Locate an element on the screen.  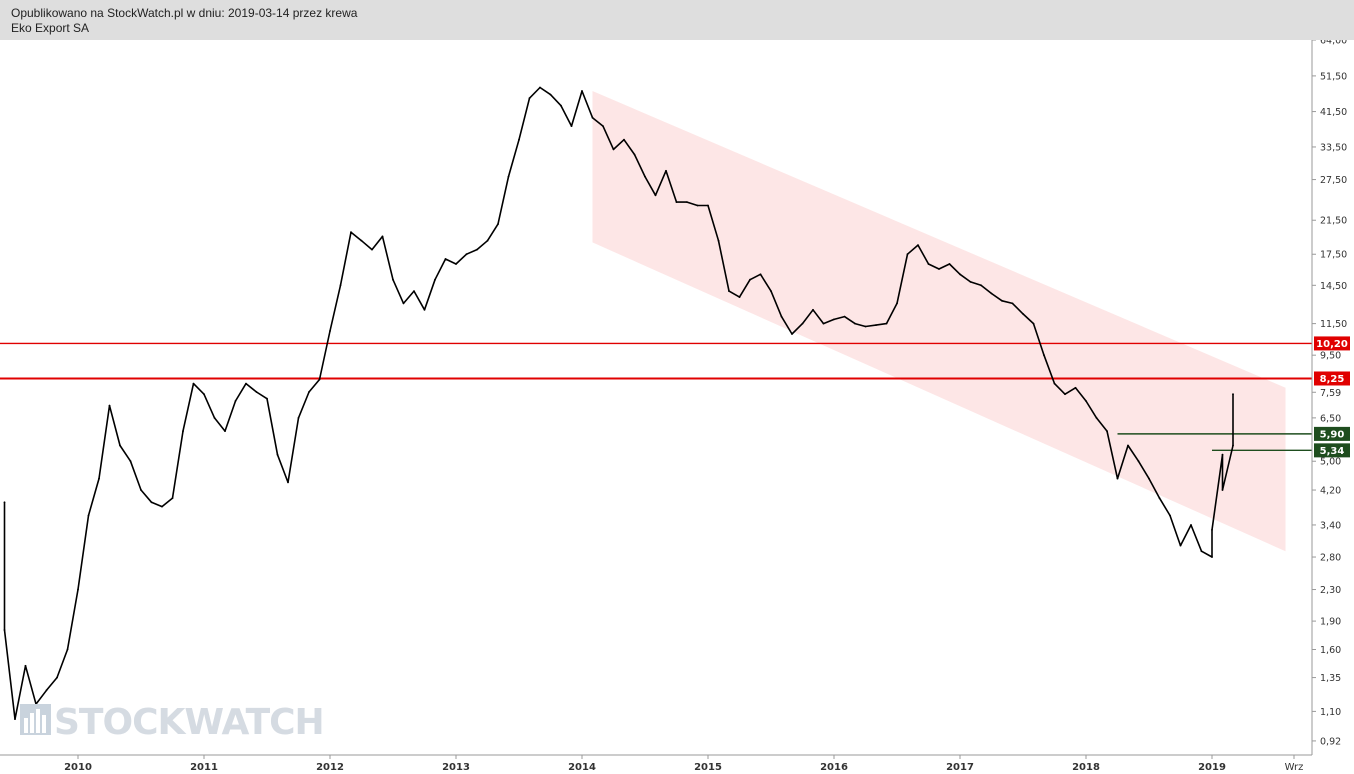
x-tick-label: 2013 is located at coordinates (456, 767).